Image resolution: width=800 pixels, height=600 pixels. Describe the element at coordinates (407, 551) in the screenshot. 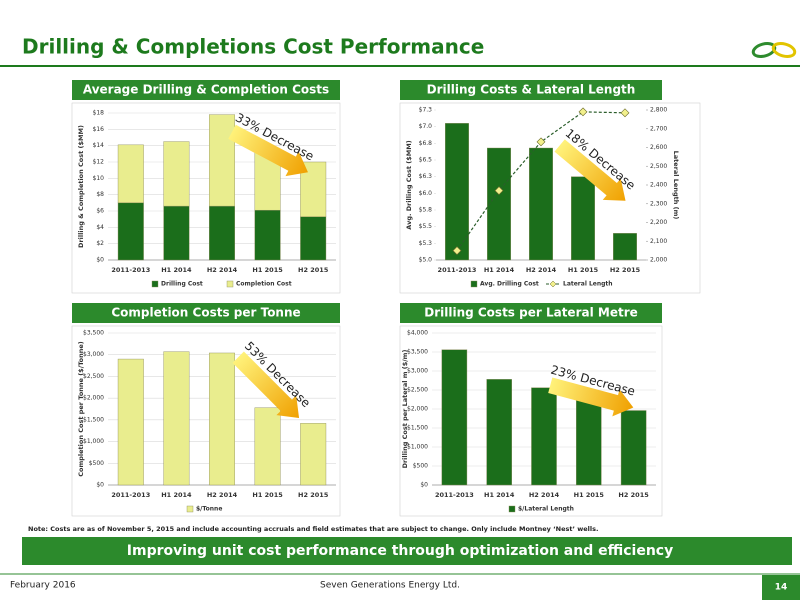

I see `banner-bg` at that location.